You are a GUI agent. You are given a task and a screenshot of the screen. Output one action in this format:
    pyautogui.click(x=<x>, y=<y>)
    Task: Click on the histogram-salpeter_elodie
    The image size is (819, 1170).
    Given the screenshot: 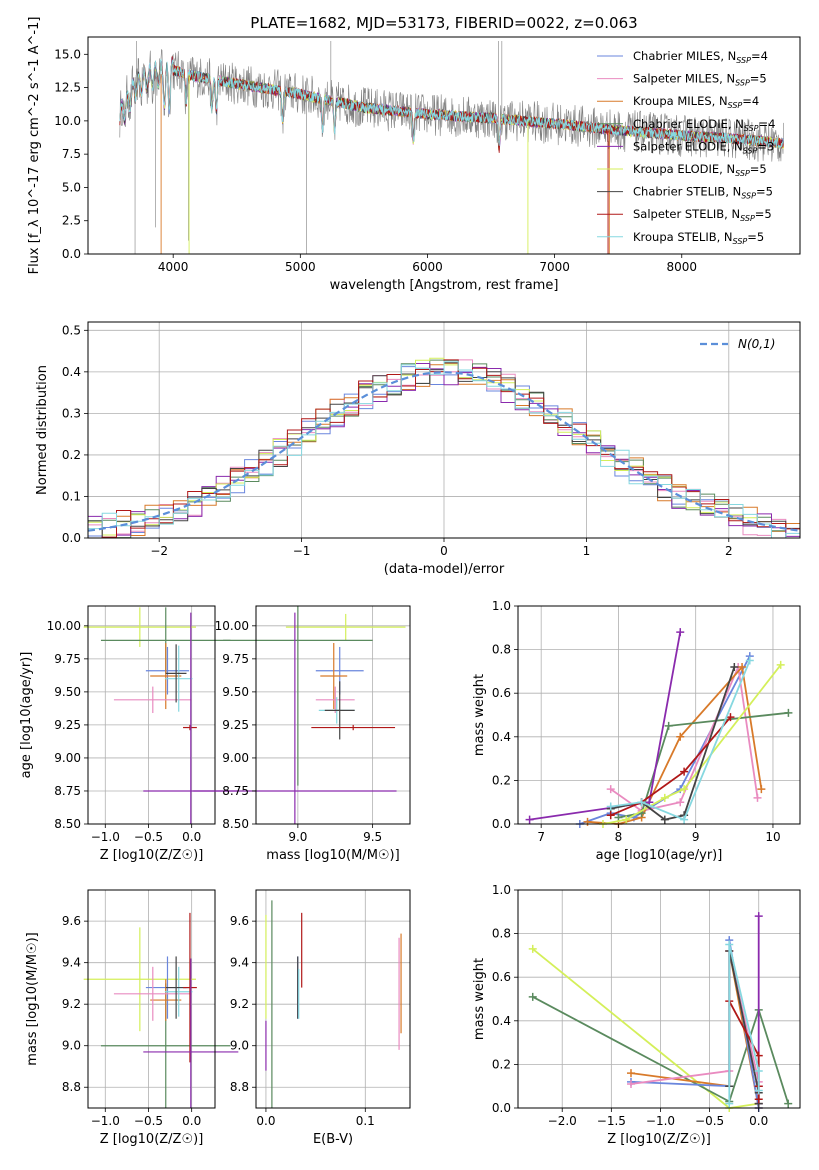 What is the action you would take?
    pyautogui.click(x=444, y=451)
    